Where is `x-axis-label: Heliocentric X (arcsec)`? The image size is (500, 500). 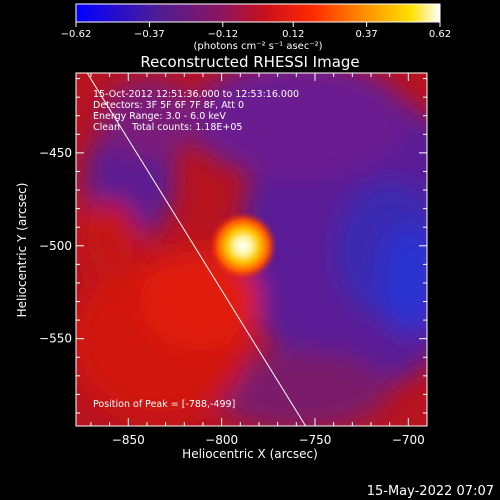
x-axis-label: Heliocentric X (arcsec) is located at coordinates (250, 454).